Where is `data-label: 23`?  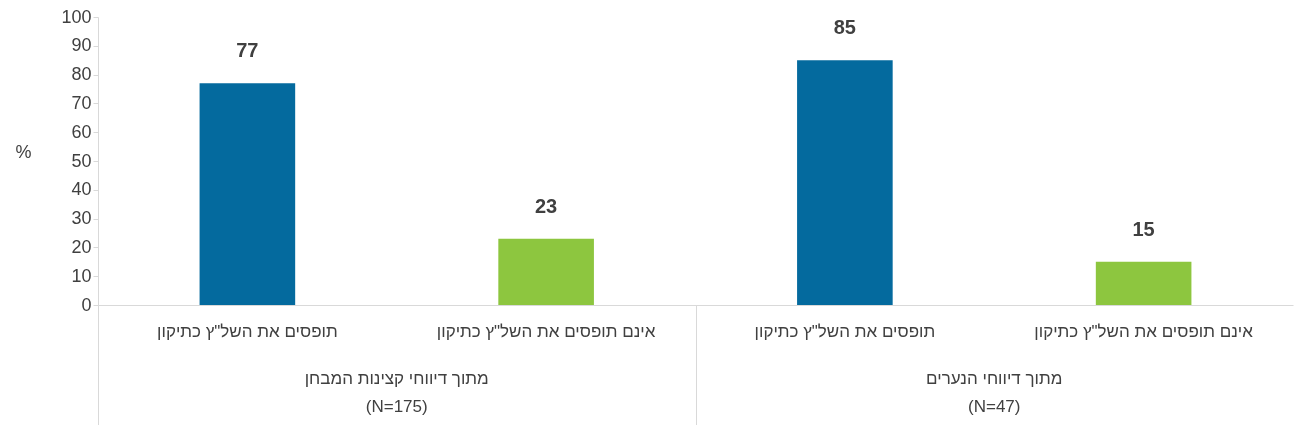
data-label: 23 is located at coordinates (546, 205).